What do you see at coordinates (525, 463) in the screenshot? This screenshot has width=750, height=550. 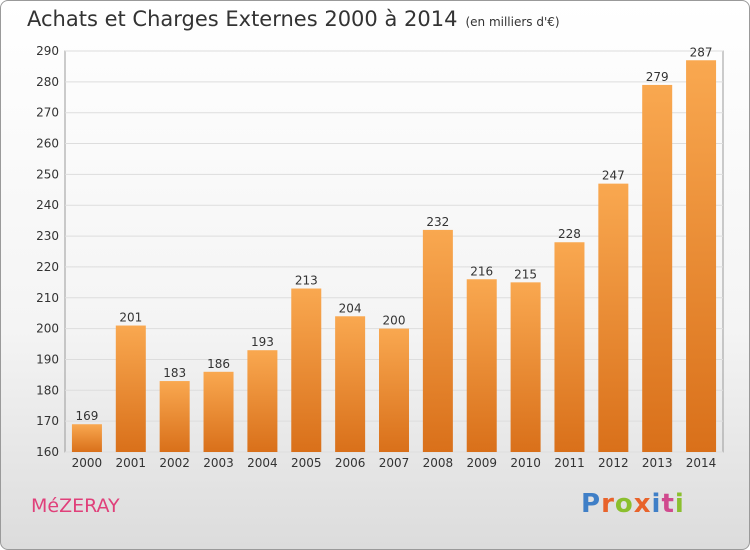 I see `x-tick-label-2010: 2010` at bounding box center [525, 463].